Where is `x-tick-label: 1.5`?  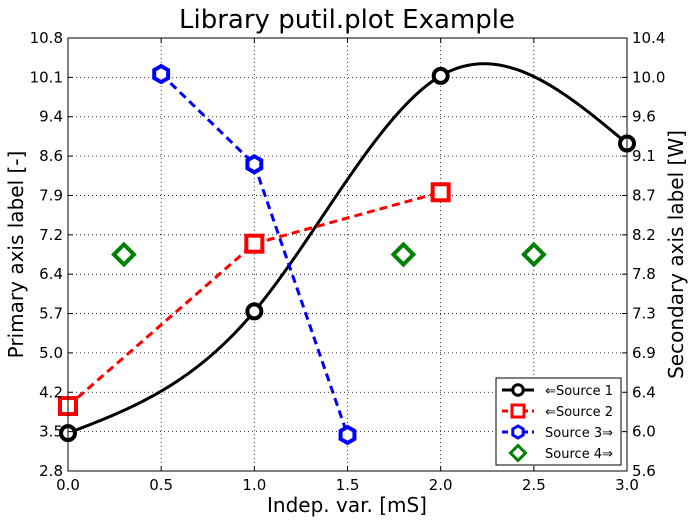 x-tick-label: 1.5 is located at coordinates (348, 485).